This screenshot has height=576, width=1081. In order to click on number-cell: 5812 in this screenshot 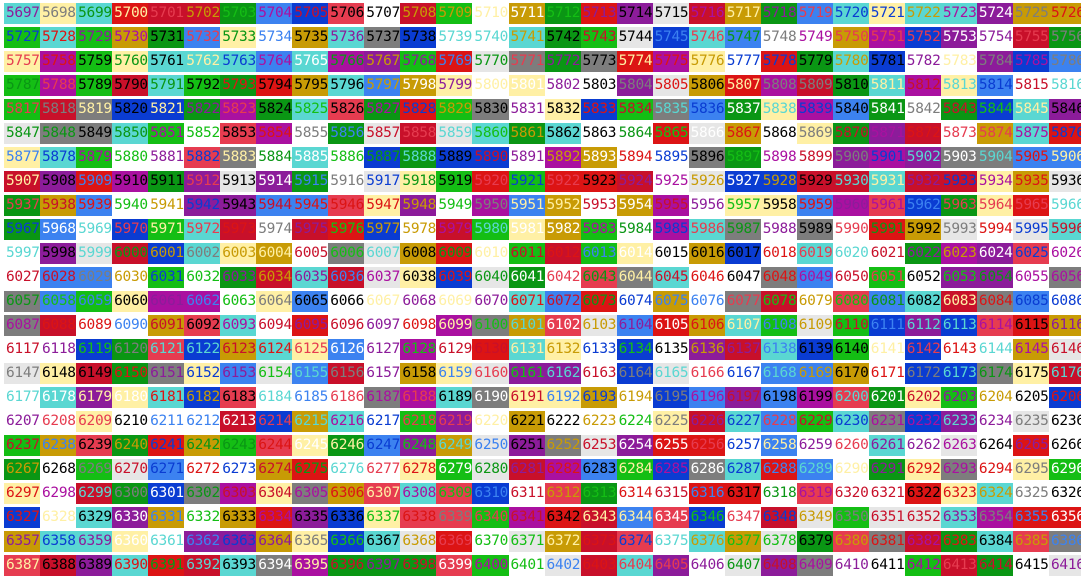, I will do `click(923, 85)`.